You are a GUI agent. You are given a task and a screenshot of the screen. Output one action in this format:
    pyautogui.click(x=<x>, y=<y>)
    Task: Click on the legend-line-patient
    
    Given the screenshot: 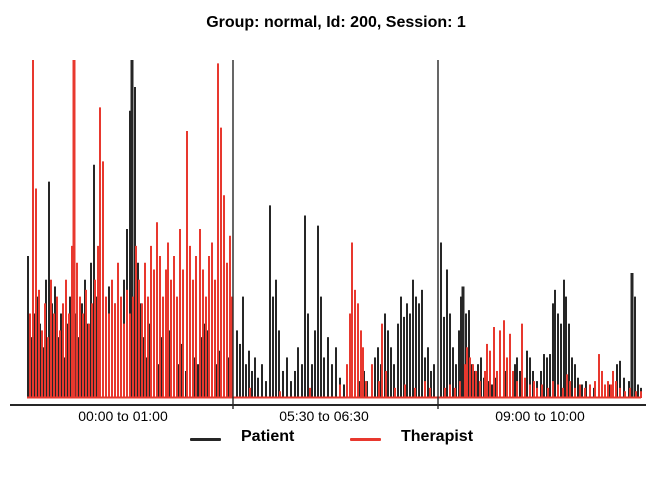 What is the action you would take?
    pyautogui.click(x=205, y=439)
    